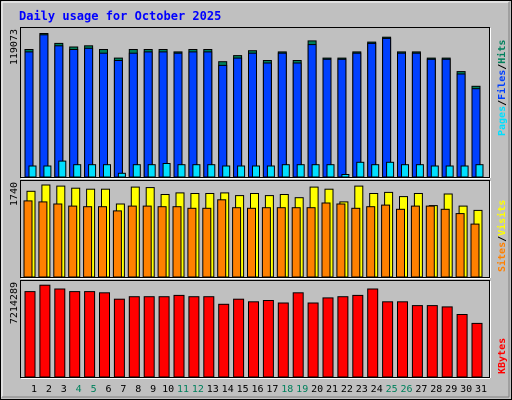 This screenshot has height=400, width=512. What do you see at coordinates (406, 389) in the screenshot?
I see `day-label-26: 26` at bounding box center [406, 389].